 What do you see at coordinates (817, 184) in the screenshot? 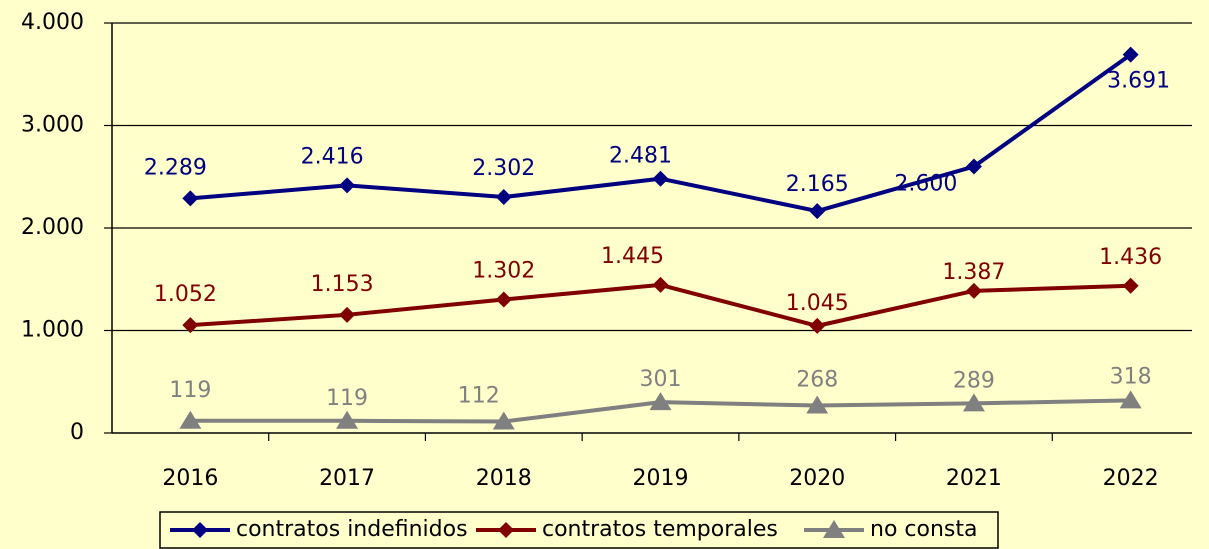
I see `data-label: 2.165` at bounding box center [817, 184].